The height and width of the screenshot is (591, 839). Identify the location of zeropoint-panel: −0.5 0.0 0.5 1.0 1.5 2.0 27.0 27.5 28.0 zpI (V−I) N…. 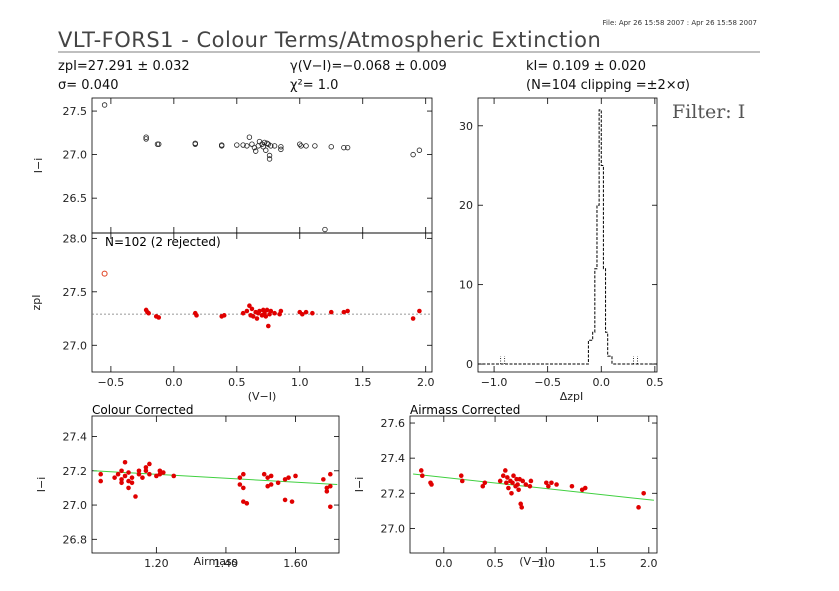
(232, 317).